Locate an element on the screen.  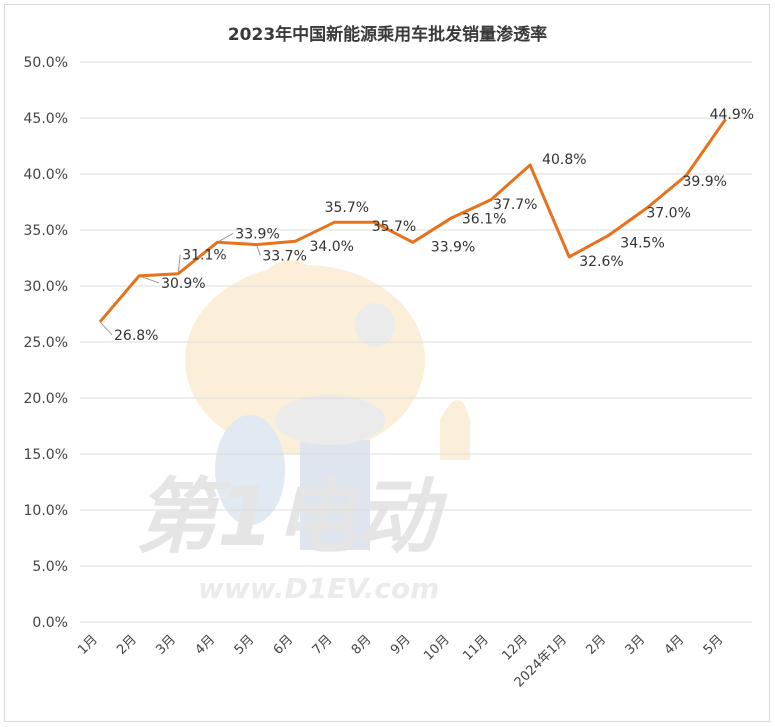
data-label: 39.9% is located at coordinates (705, 182).